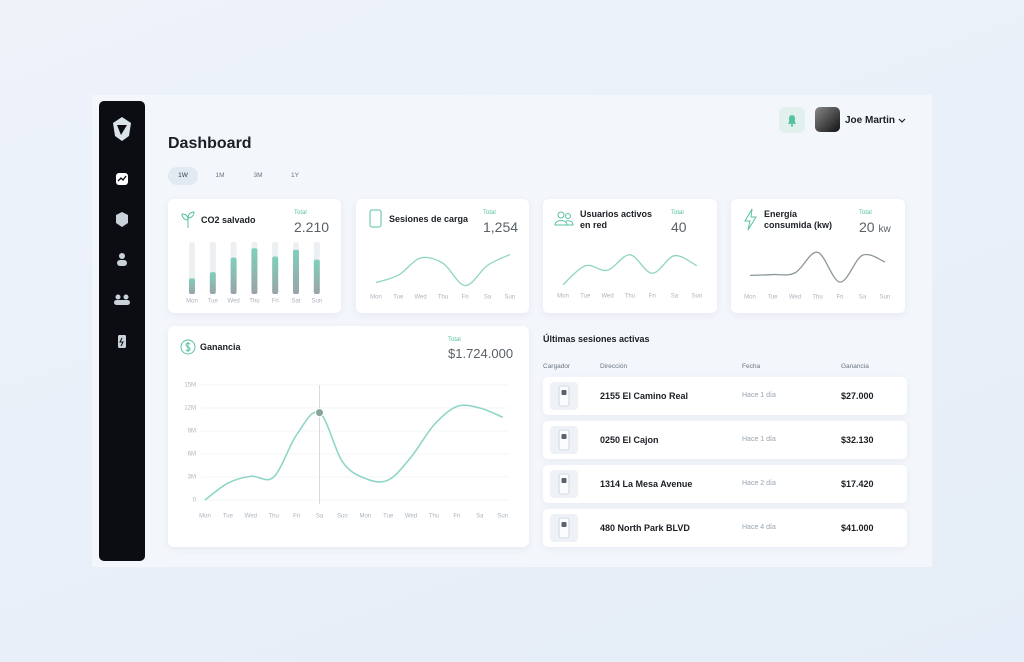 The width and height of the screenshot is (1024, 662). What do you see at coordinates (295, 302) in the screenshot?
I see `x-tick-label: Sat` at bounding box center [295, 302].